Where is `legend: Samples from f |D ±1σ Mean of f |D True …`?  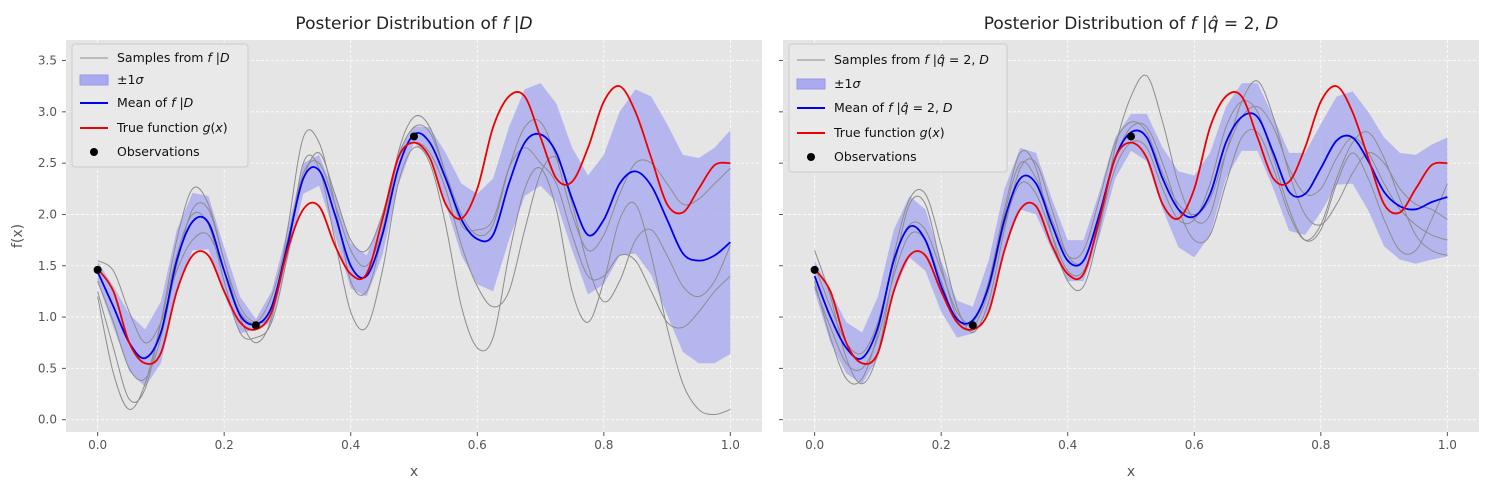 legend: Samples from f |D ±1σ Mean of f |D True … is located at coordinates (160, 105).